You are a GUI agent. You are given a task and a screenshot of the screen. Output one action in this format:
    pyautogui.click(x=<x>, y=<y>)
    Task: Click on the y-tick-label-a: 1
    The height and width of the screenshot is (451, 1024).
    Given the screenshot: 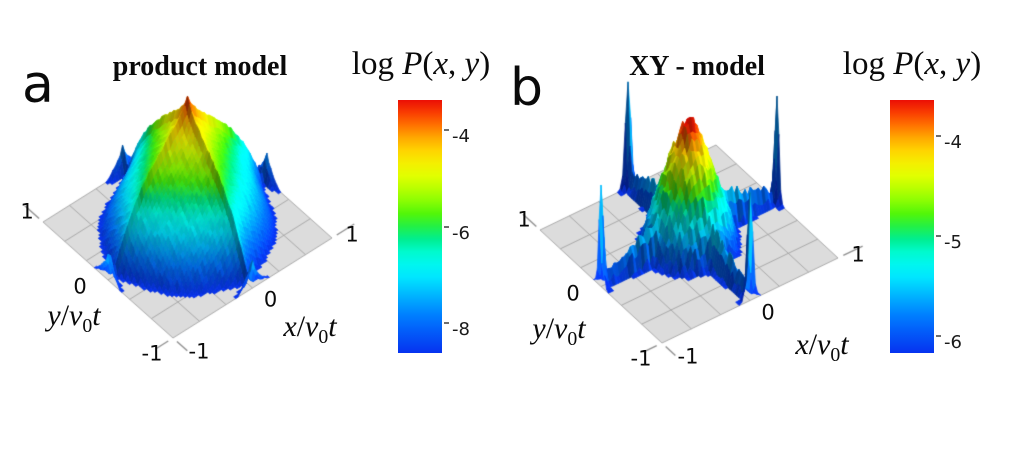 What is the action you would take?
    pyautogui.click(x=27, y=211)
    